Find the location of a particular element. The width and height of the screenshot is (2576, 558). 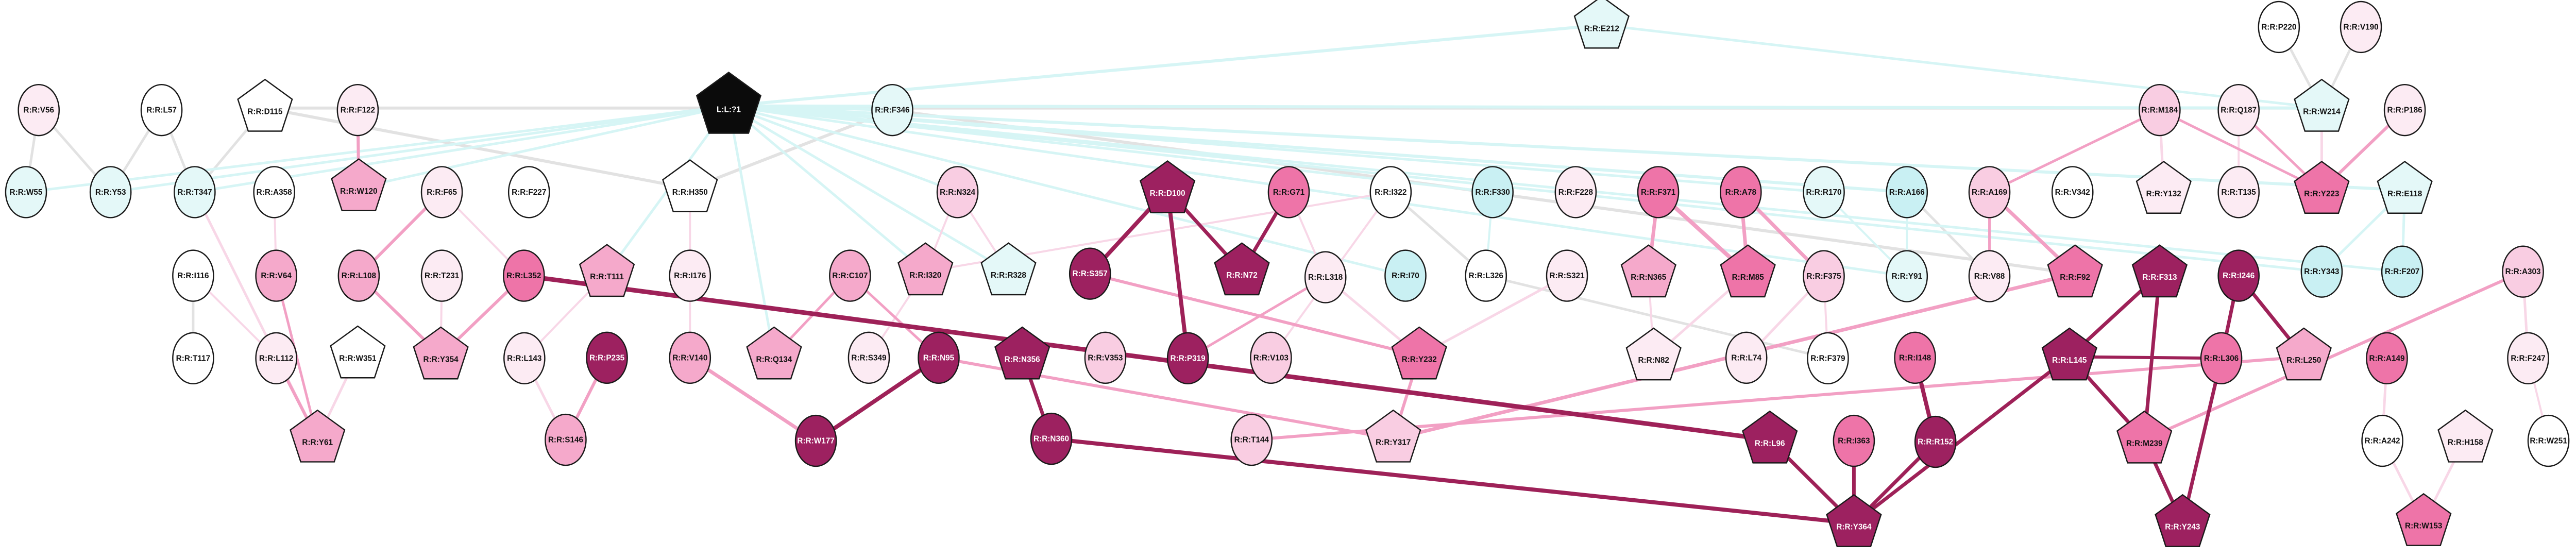

node-R:R:T117: R:R:T117 is located at coordinates (193, 358).